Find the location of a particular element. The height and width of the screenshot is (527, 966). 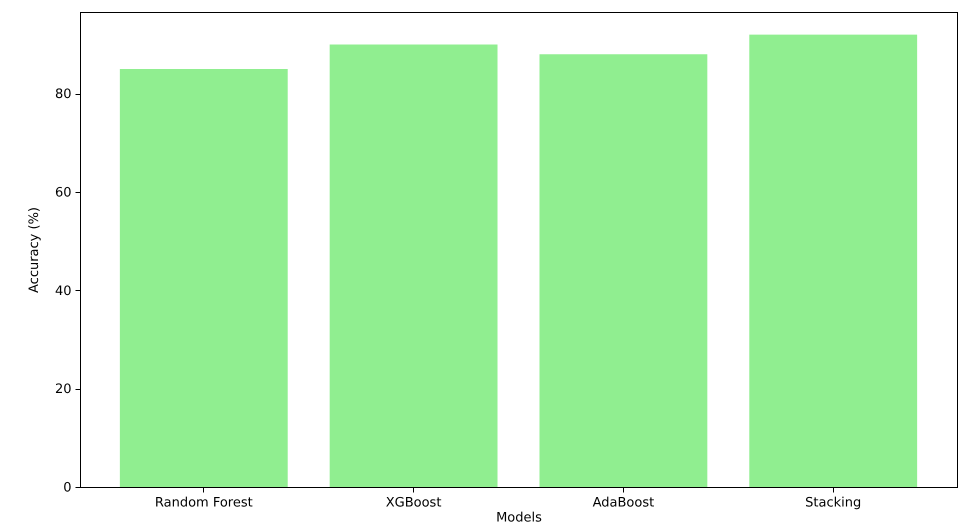

y-tick-label: 20 is located at coordinates (63, 390).